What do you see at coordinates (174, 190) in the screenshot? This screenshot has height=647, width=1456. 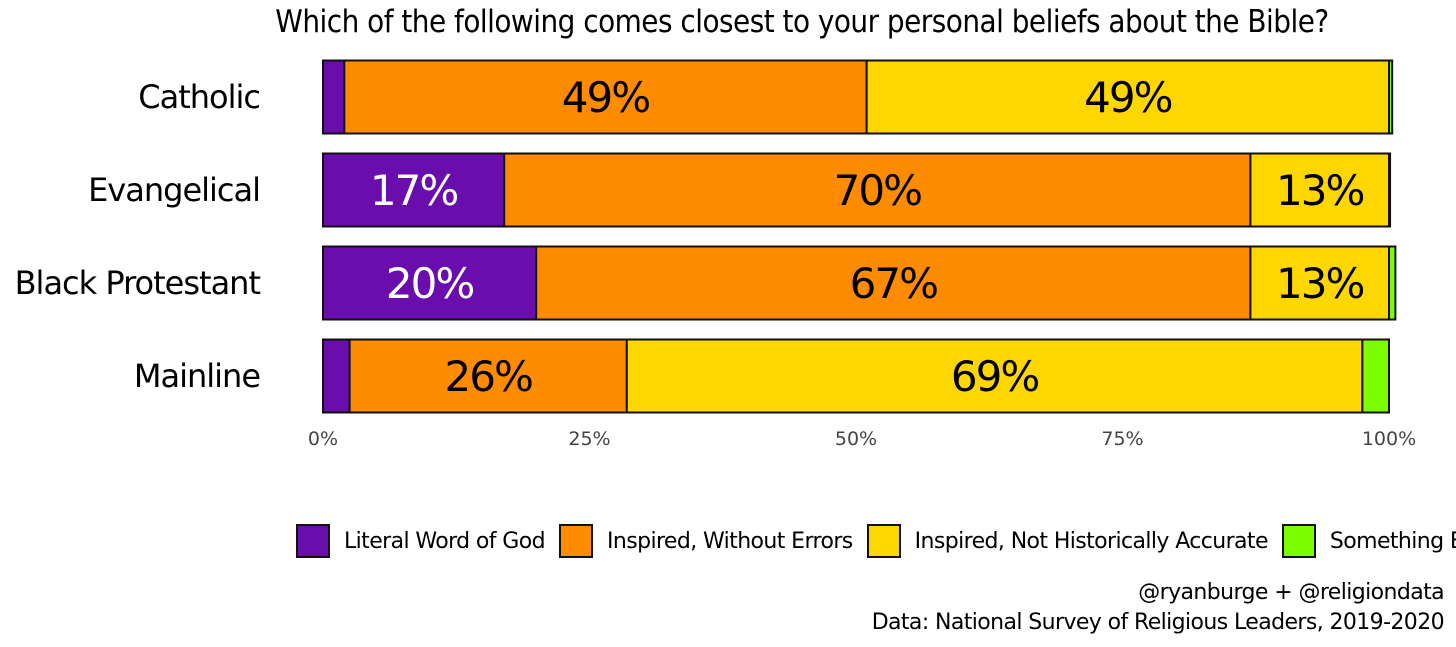 I see `category-label-evangelical: Evangelical` at bounding box center [174, 190].